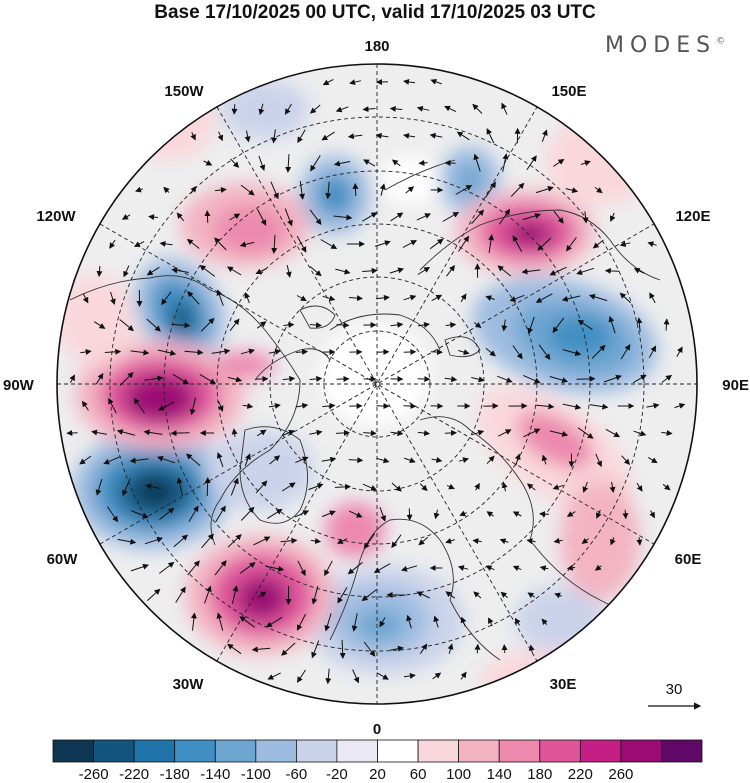 The image size is (750, 783). What do you see at coordinates (377, 729) in the screenshot?
I see `lon-label-0: 0` at bounding box center [377, 729].